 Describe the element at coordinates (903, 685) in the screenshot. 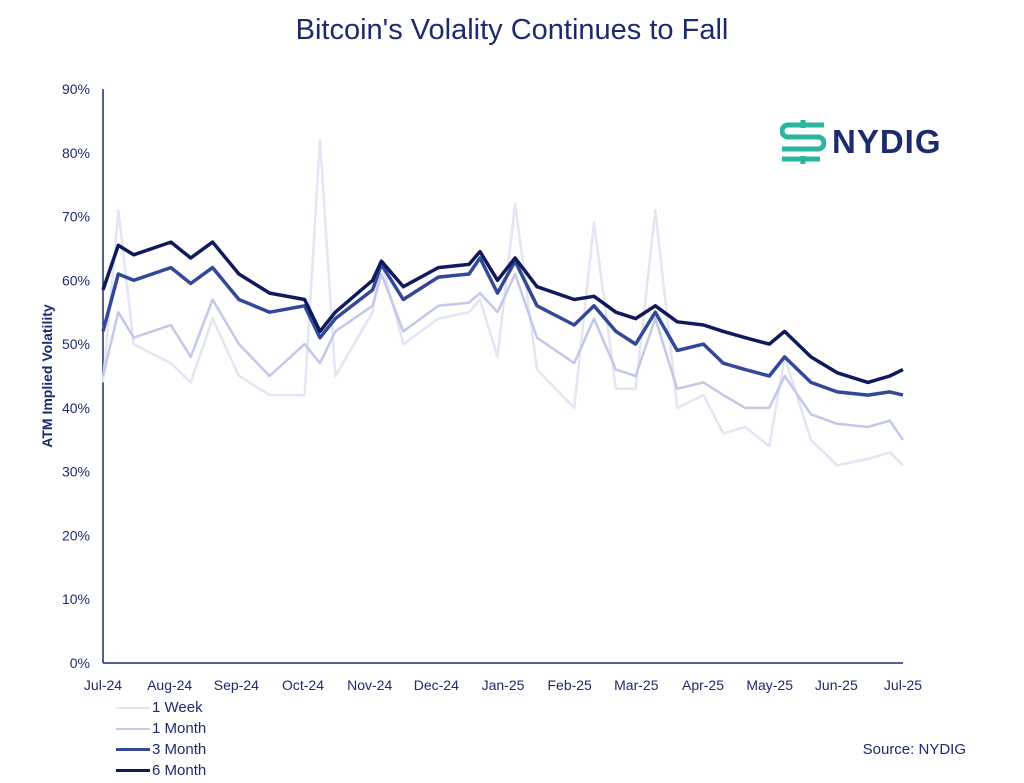

I see `x-tick-label: Jul-25` at that location.